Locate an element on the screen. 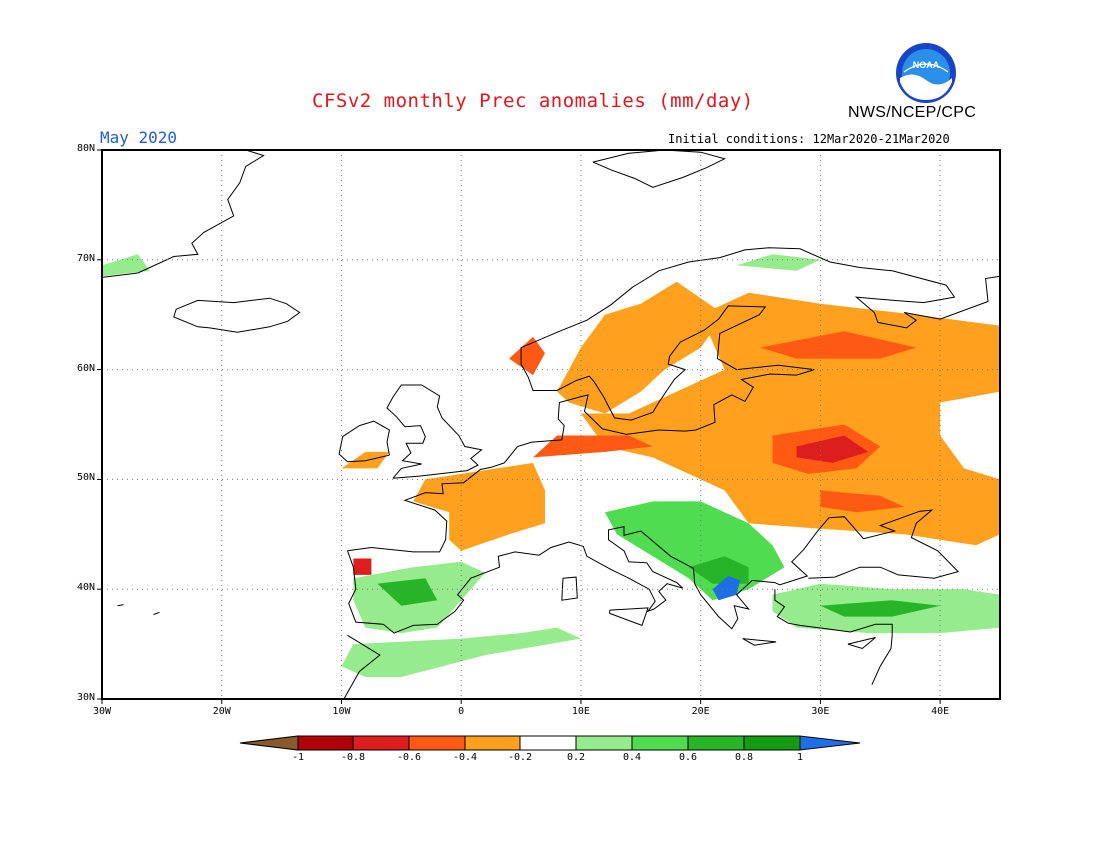 The image size is (1100, 850). coastline-morocco is located at coordinates (362, 667).